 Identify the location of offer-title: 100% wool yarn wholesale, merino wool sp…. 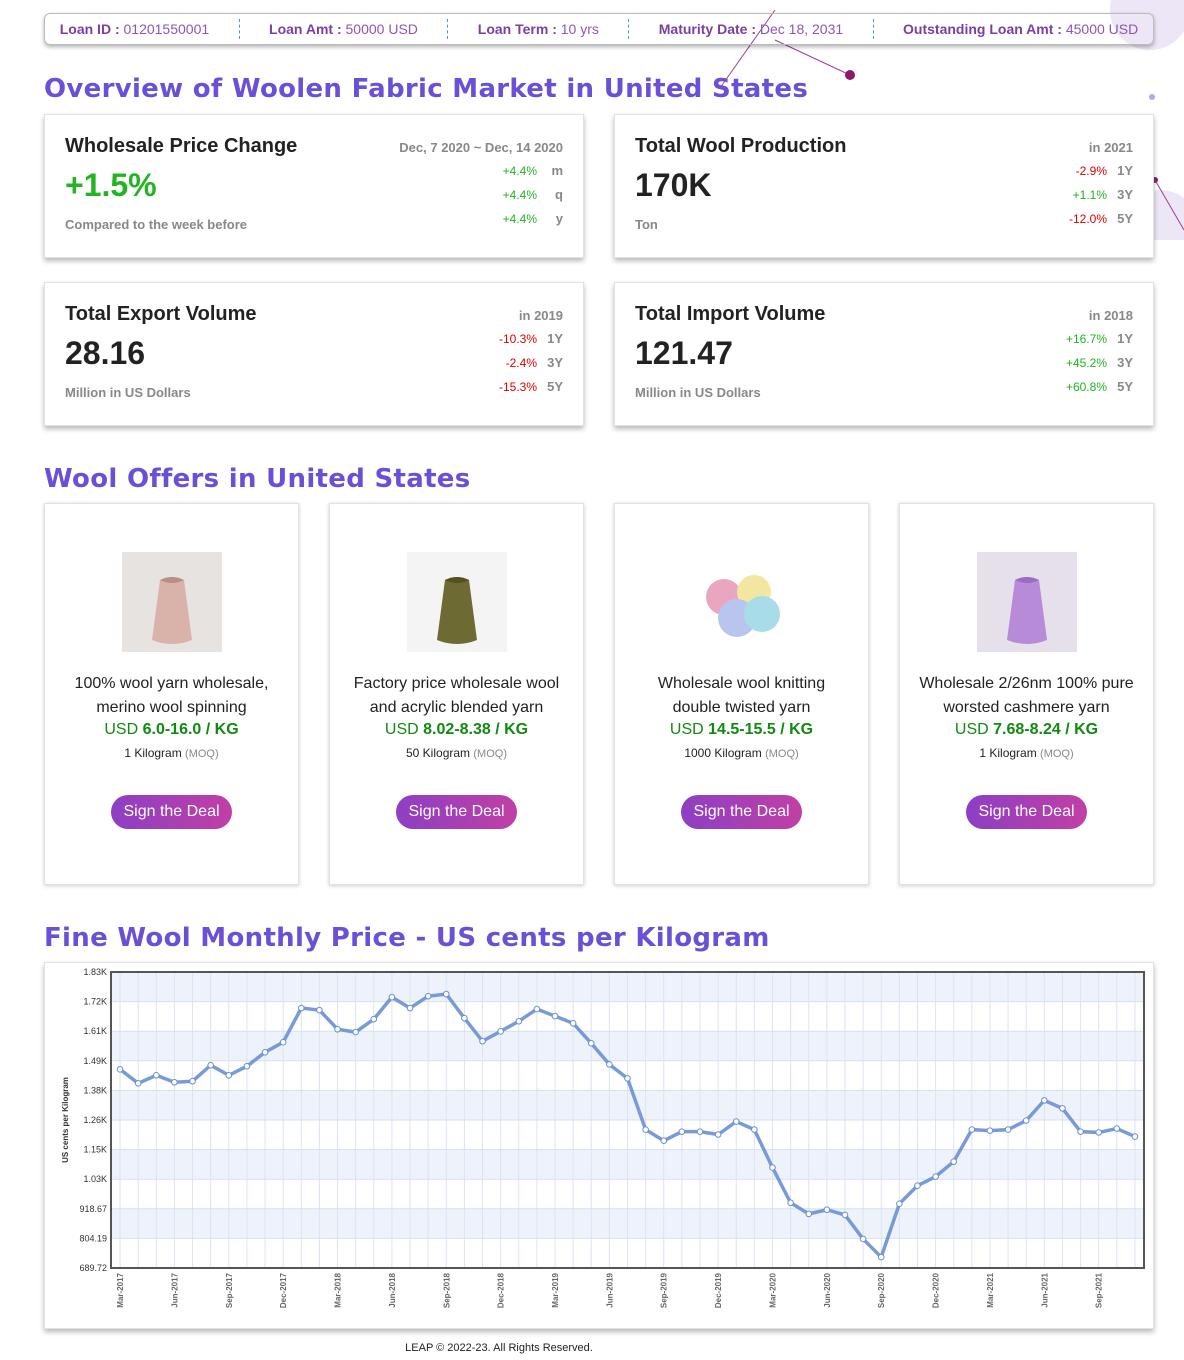
(171, 695).